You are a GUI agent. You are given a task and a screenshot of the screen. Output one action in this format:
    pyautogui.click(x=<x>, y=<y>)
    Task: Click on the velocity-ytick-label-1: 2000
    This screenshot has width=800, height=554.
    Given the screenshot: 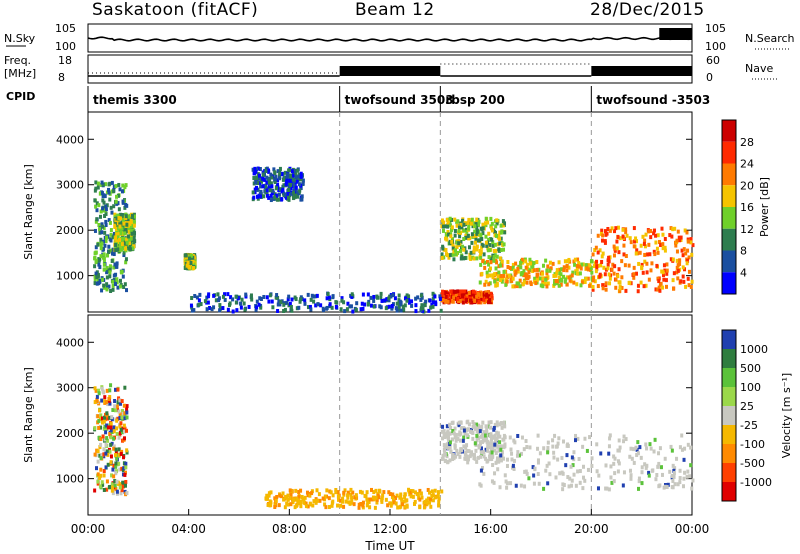 What is the action you would take?
    pyautogui.click(x=70, y=433)
    